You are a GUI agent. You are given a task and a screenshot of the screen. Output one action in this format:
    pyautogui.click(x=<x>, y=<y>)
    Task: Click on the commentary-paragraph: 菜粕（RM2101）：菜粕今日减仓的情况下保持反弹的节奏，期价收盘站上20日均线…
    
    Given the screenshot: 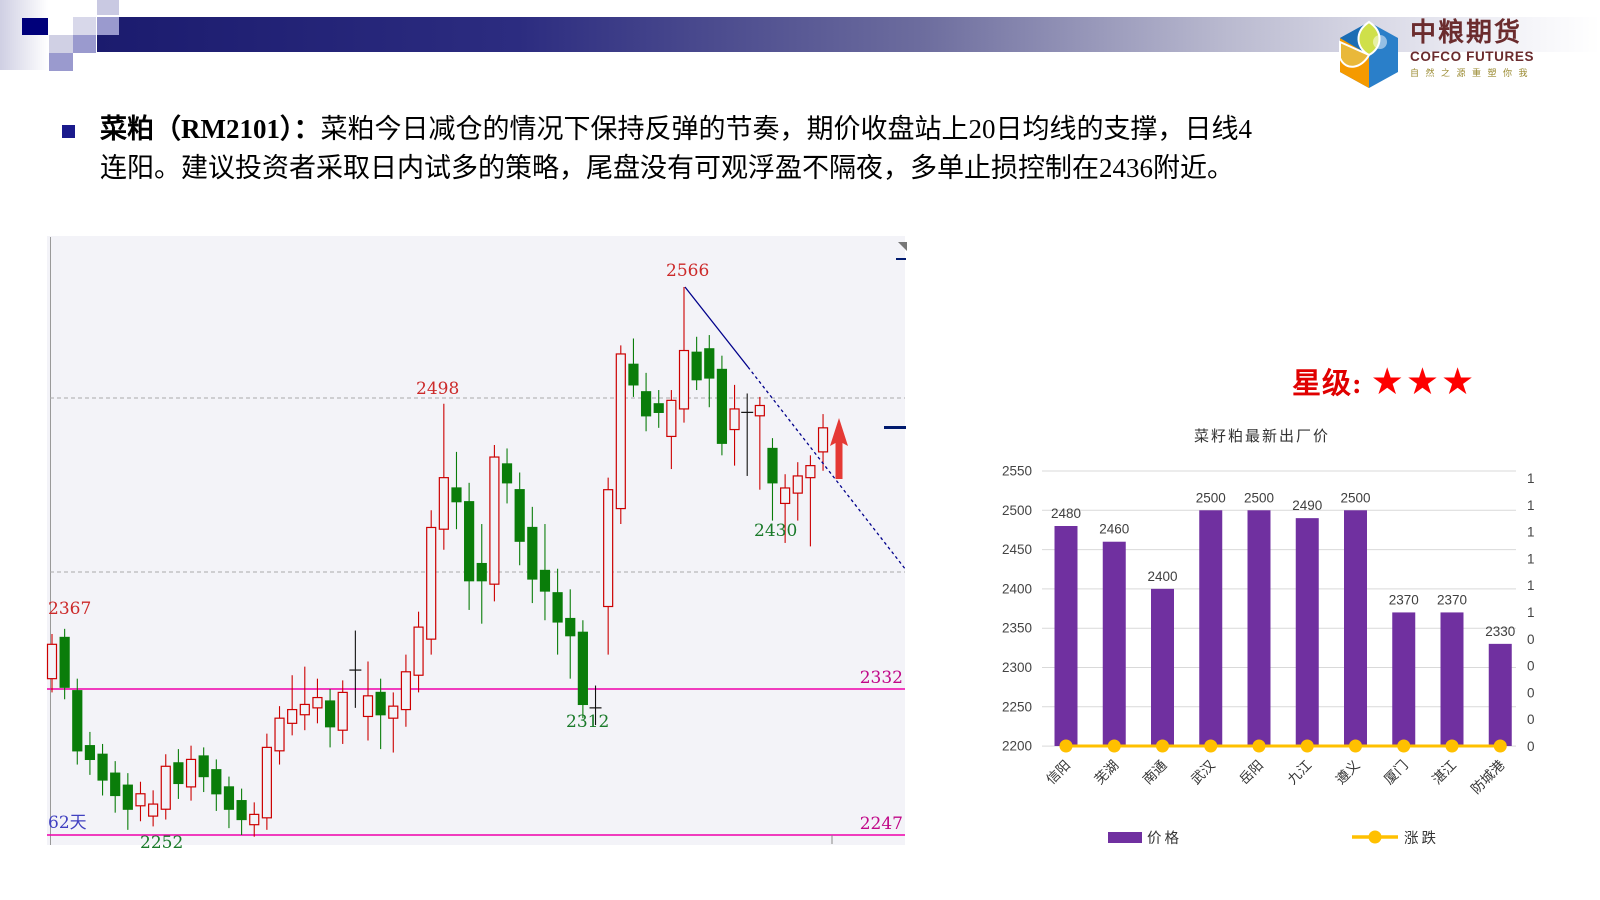 What is the action you would take?
    pyautogui.click(x=805, y=149)
    